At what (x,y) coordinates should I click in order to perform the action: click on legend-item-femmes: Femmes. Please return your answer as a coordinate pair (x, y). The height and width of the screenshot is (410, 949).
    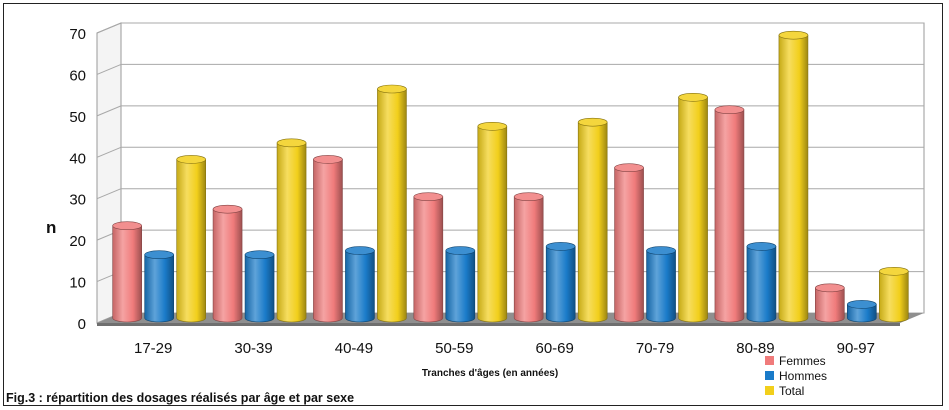
    Looking at the image, I should click on (795, 361).